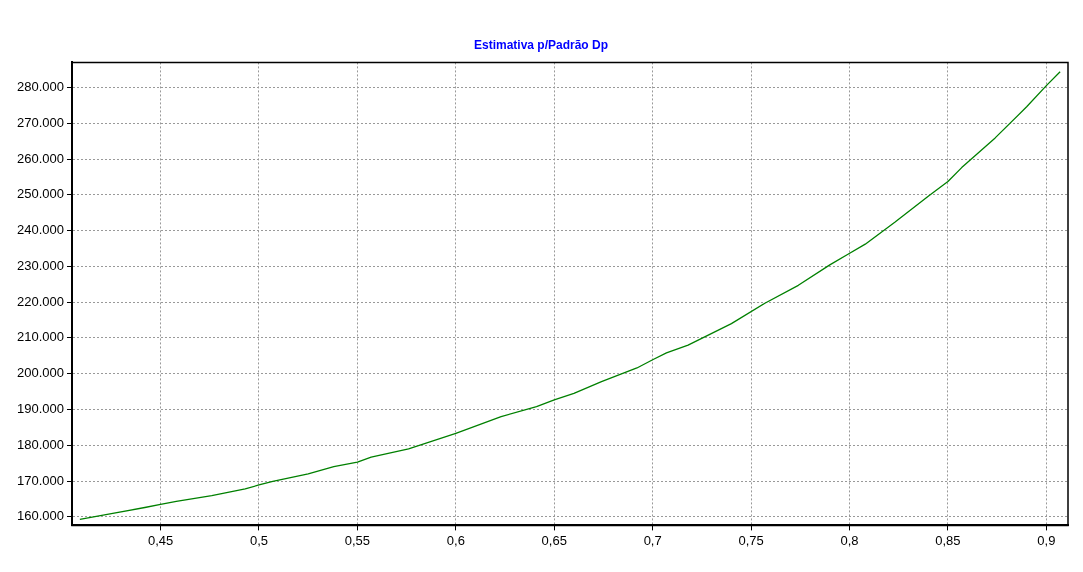 This screenshot has width=1083, height=572. I want to click on x-tick-label: 0,6, so click(455, 540).